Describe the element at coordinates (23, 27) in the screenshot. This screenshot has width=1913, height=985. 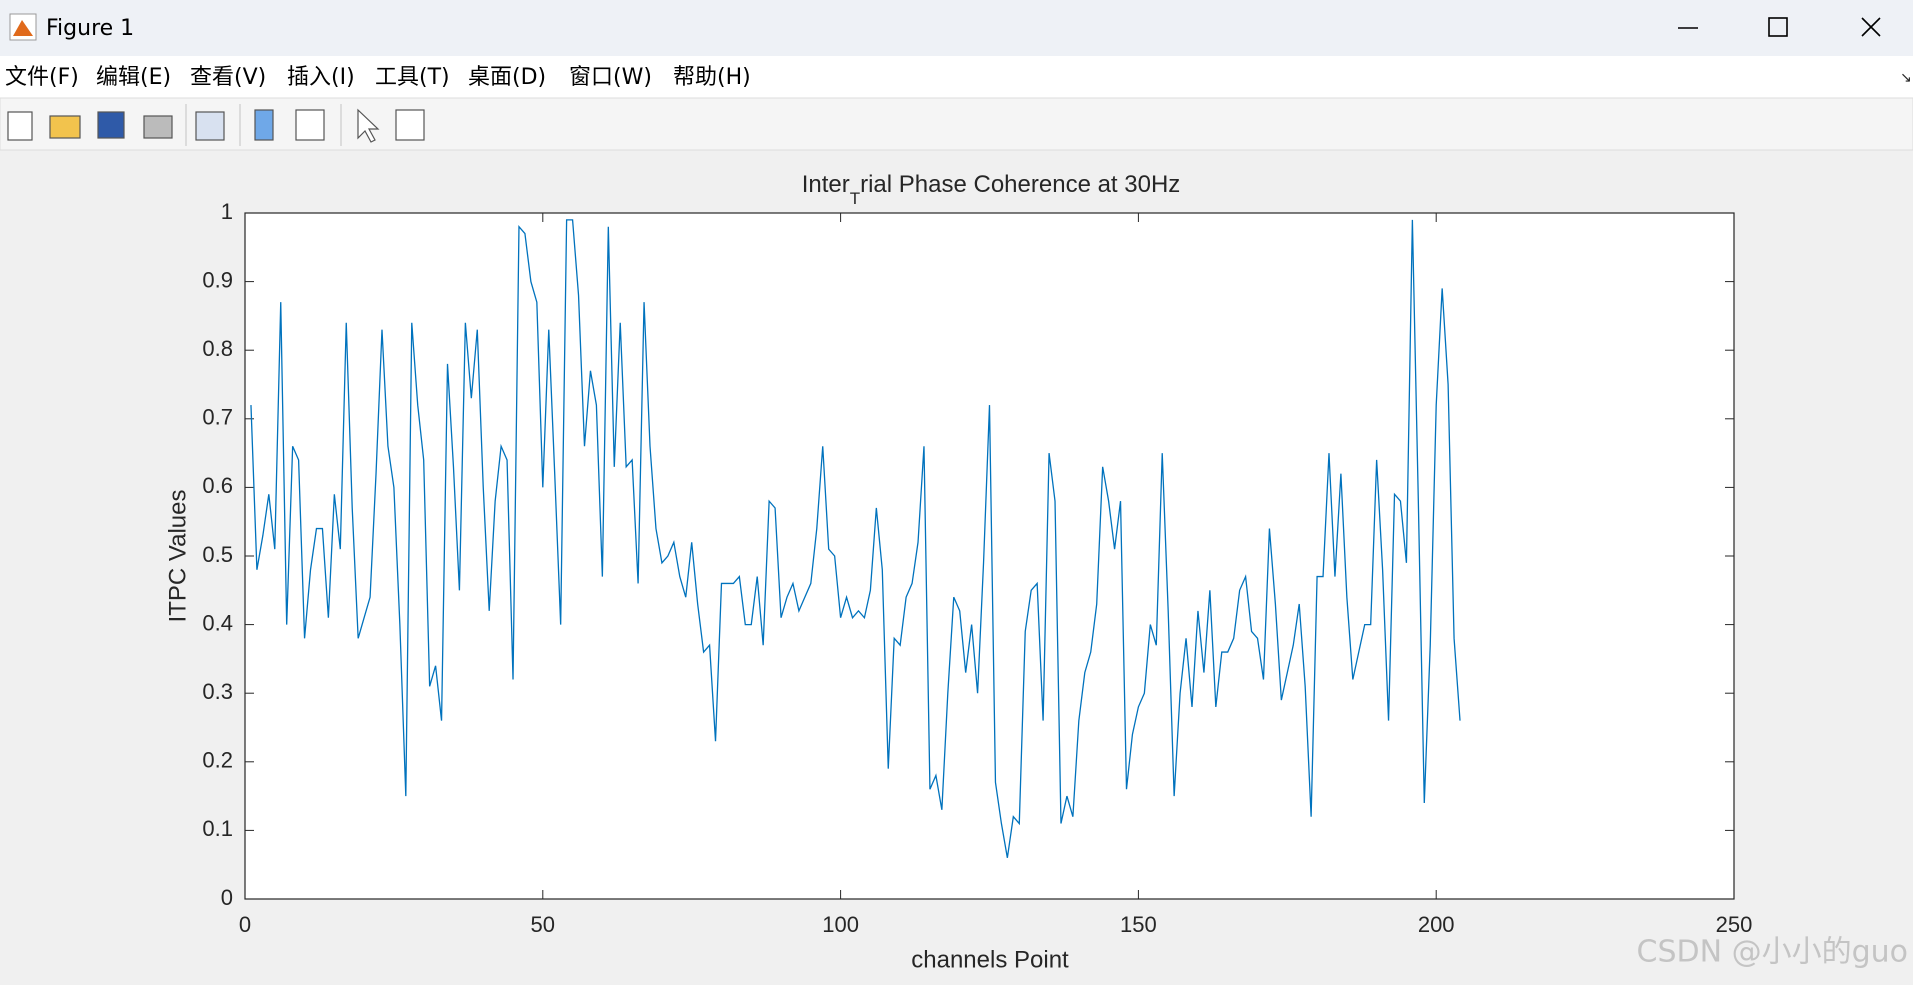
I see `app-icon` at that location.